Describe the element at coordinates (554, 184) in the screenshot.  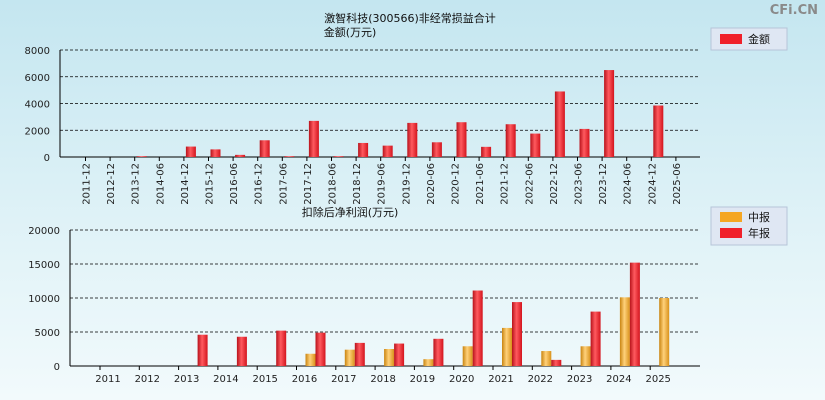
I see `chart1-x-tick-label: 2022-12` at that location.